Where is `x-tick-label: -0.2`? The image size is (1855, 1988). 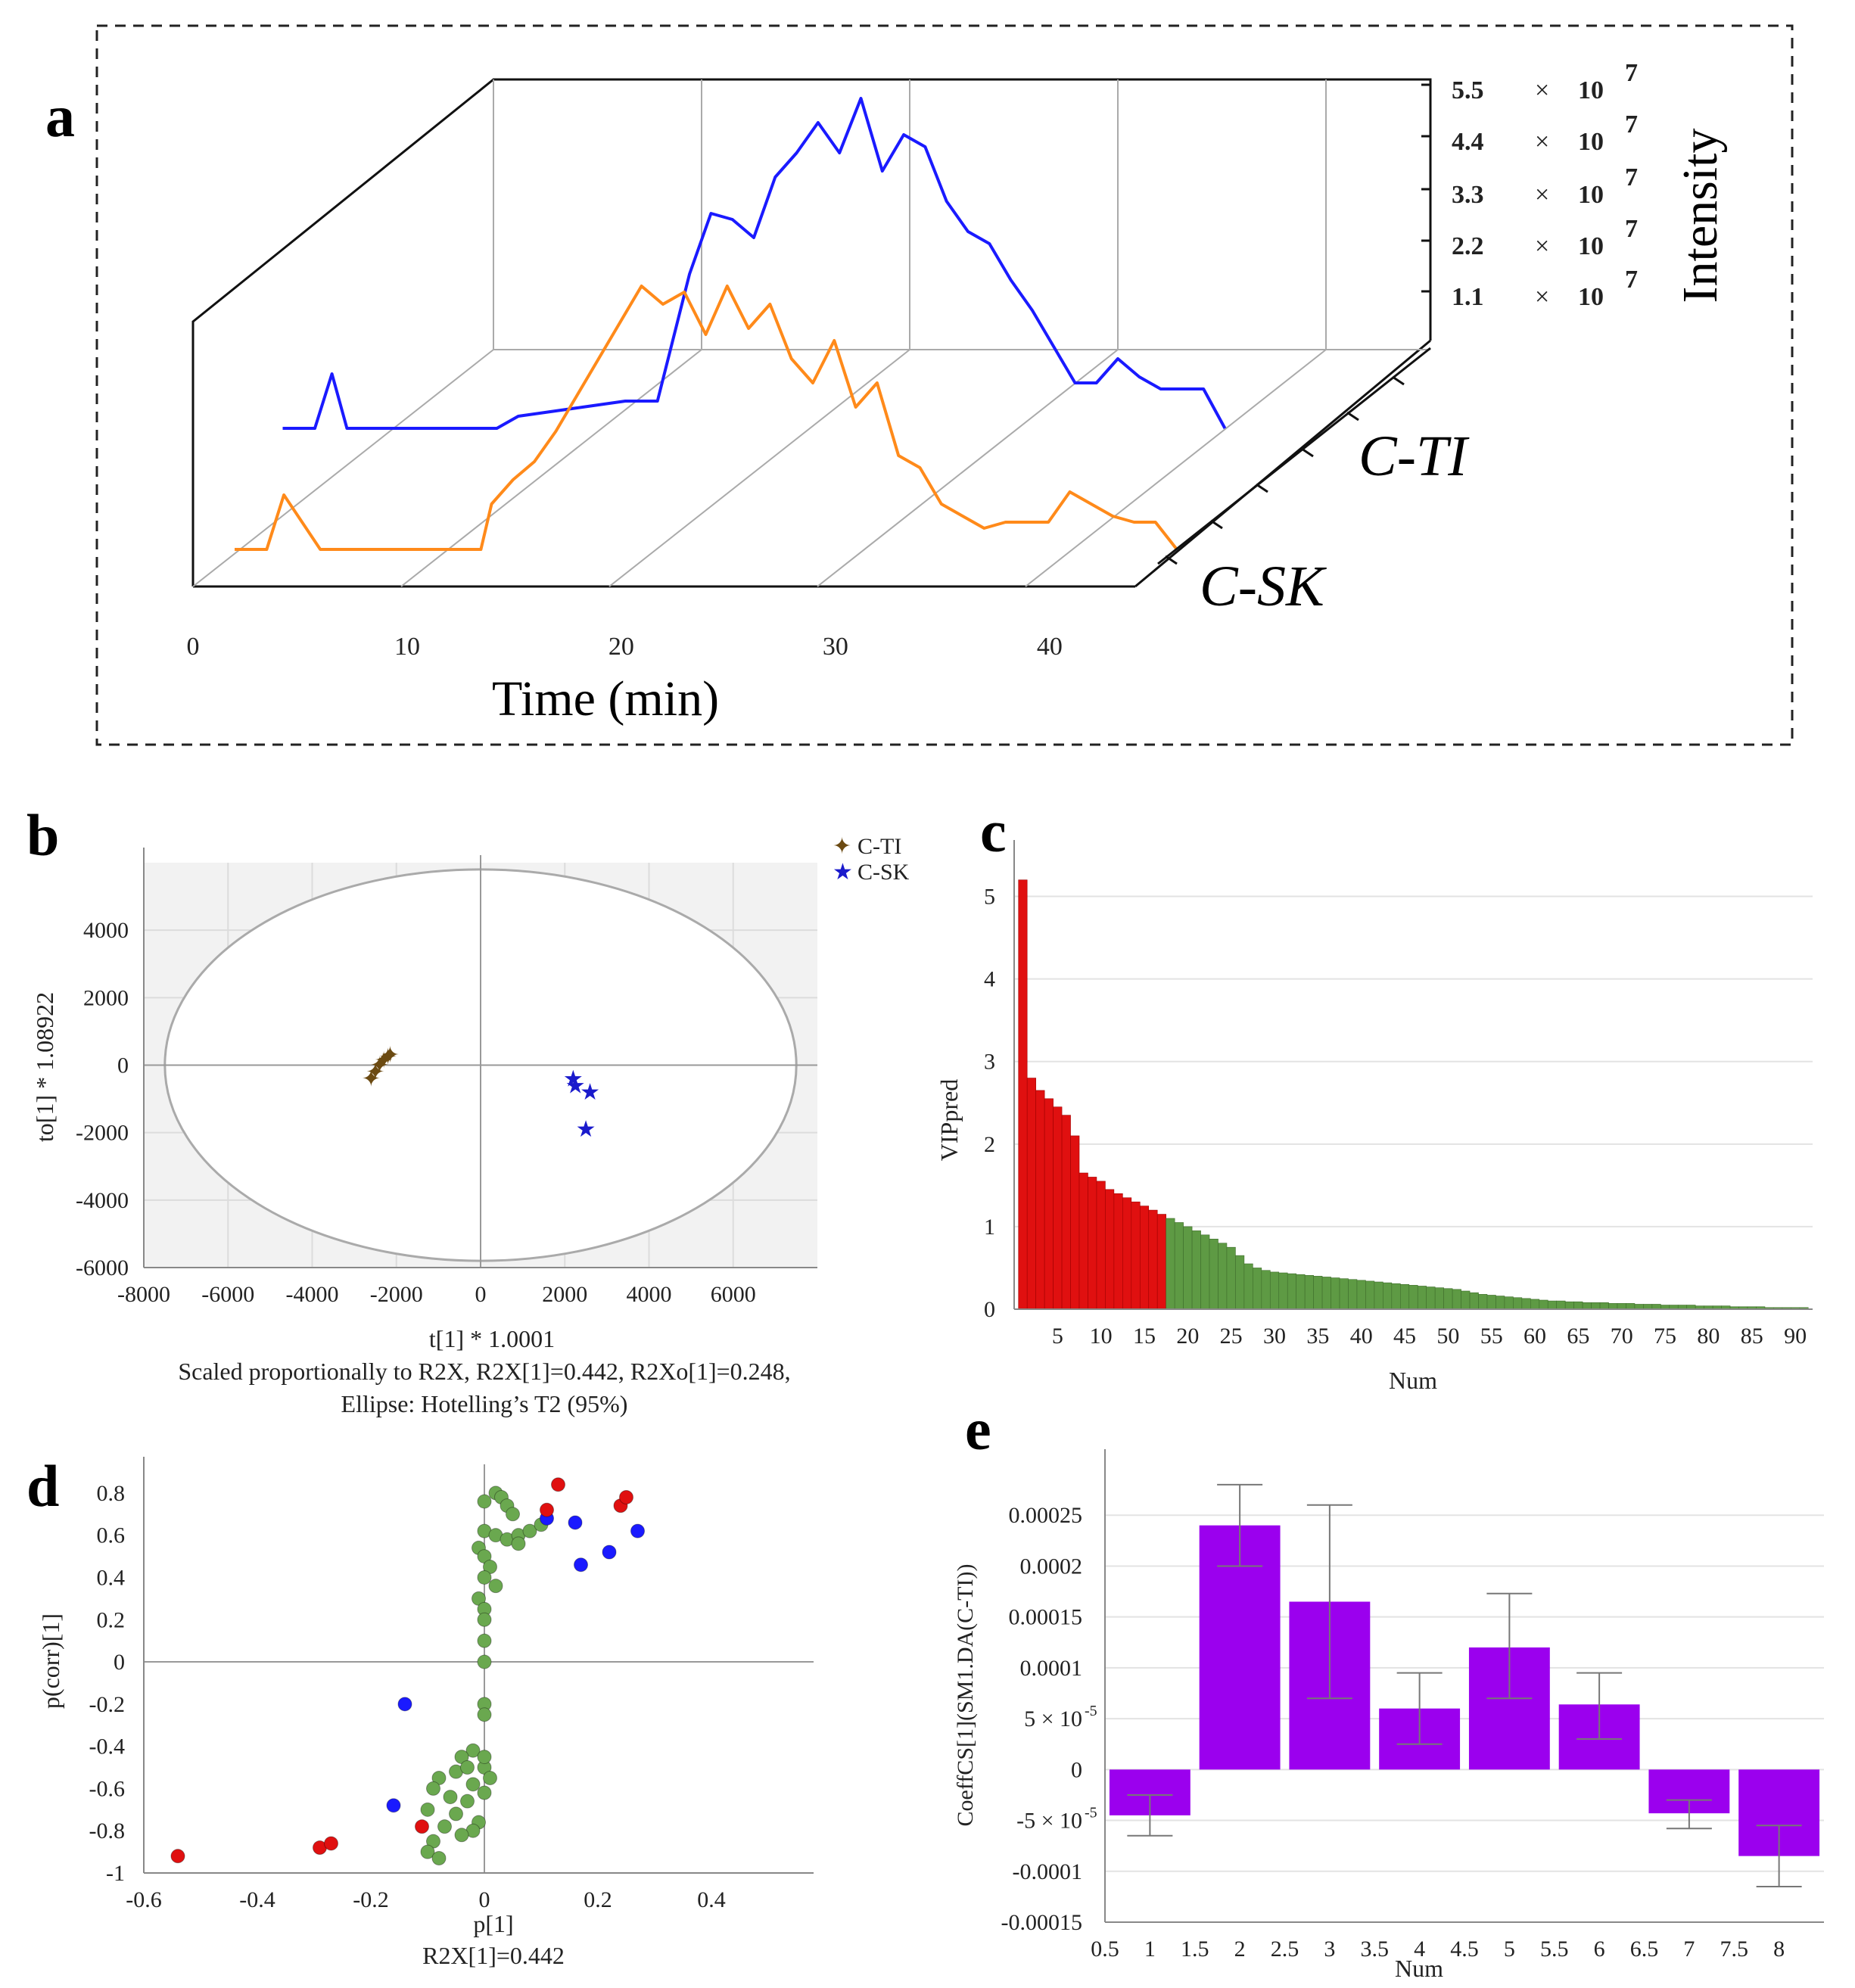
x-tick-label: -0.2 is located at coordinates (371, 1900).